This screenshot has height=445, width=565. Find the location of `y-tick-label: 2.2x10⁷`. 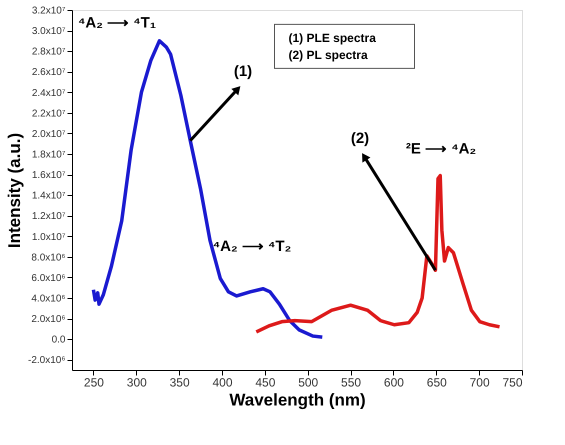

y-tick-label: 2.2x10⁷ is located at coordinates (49, 114).